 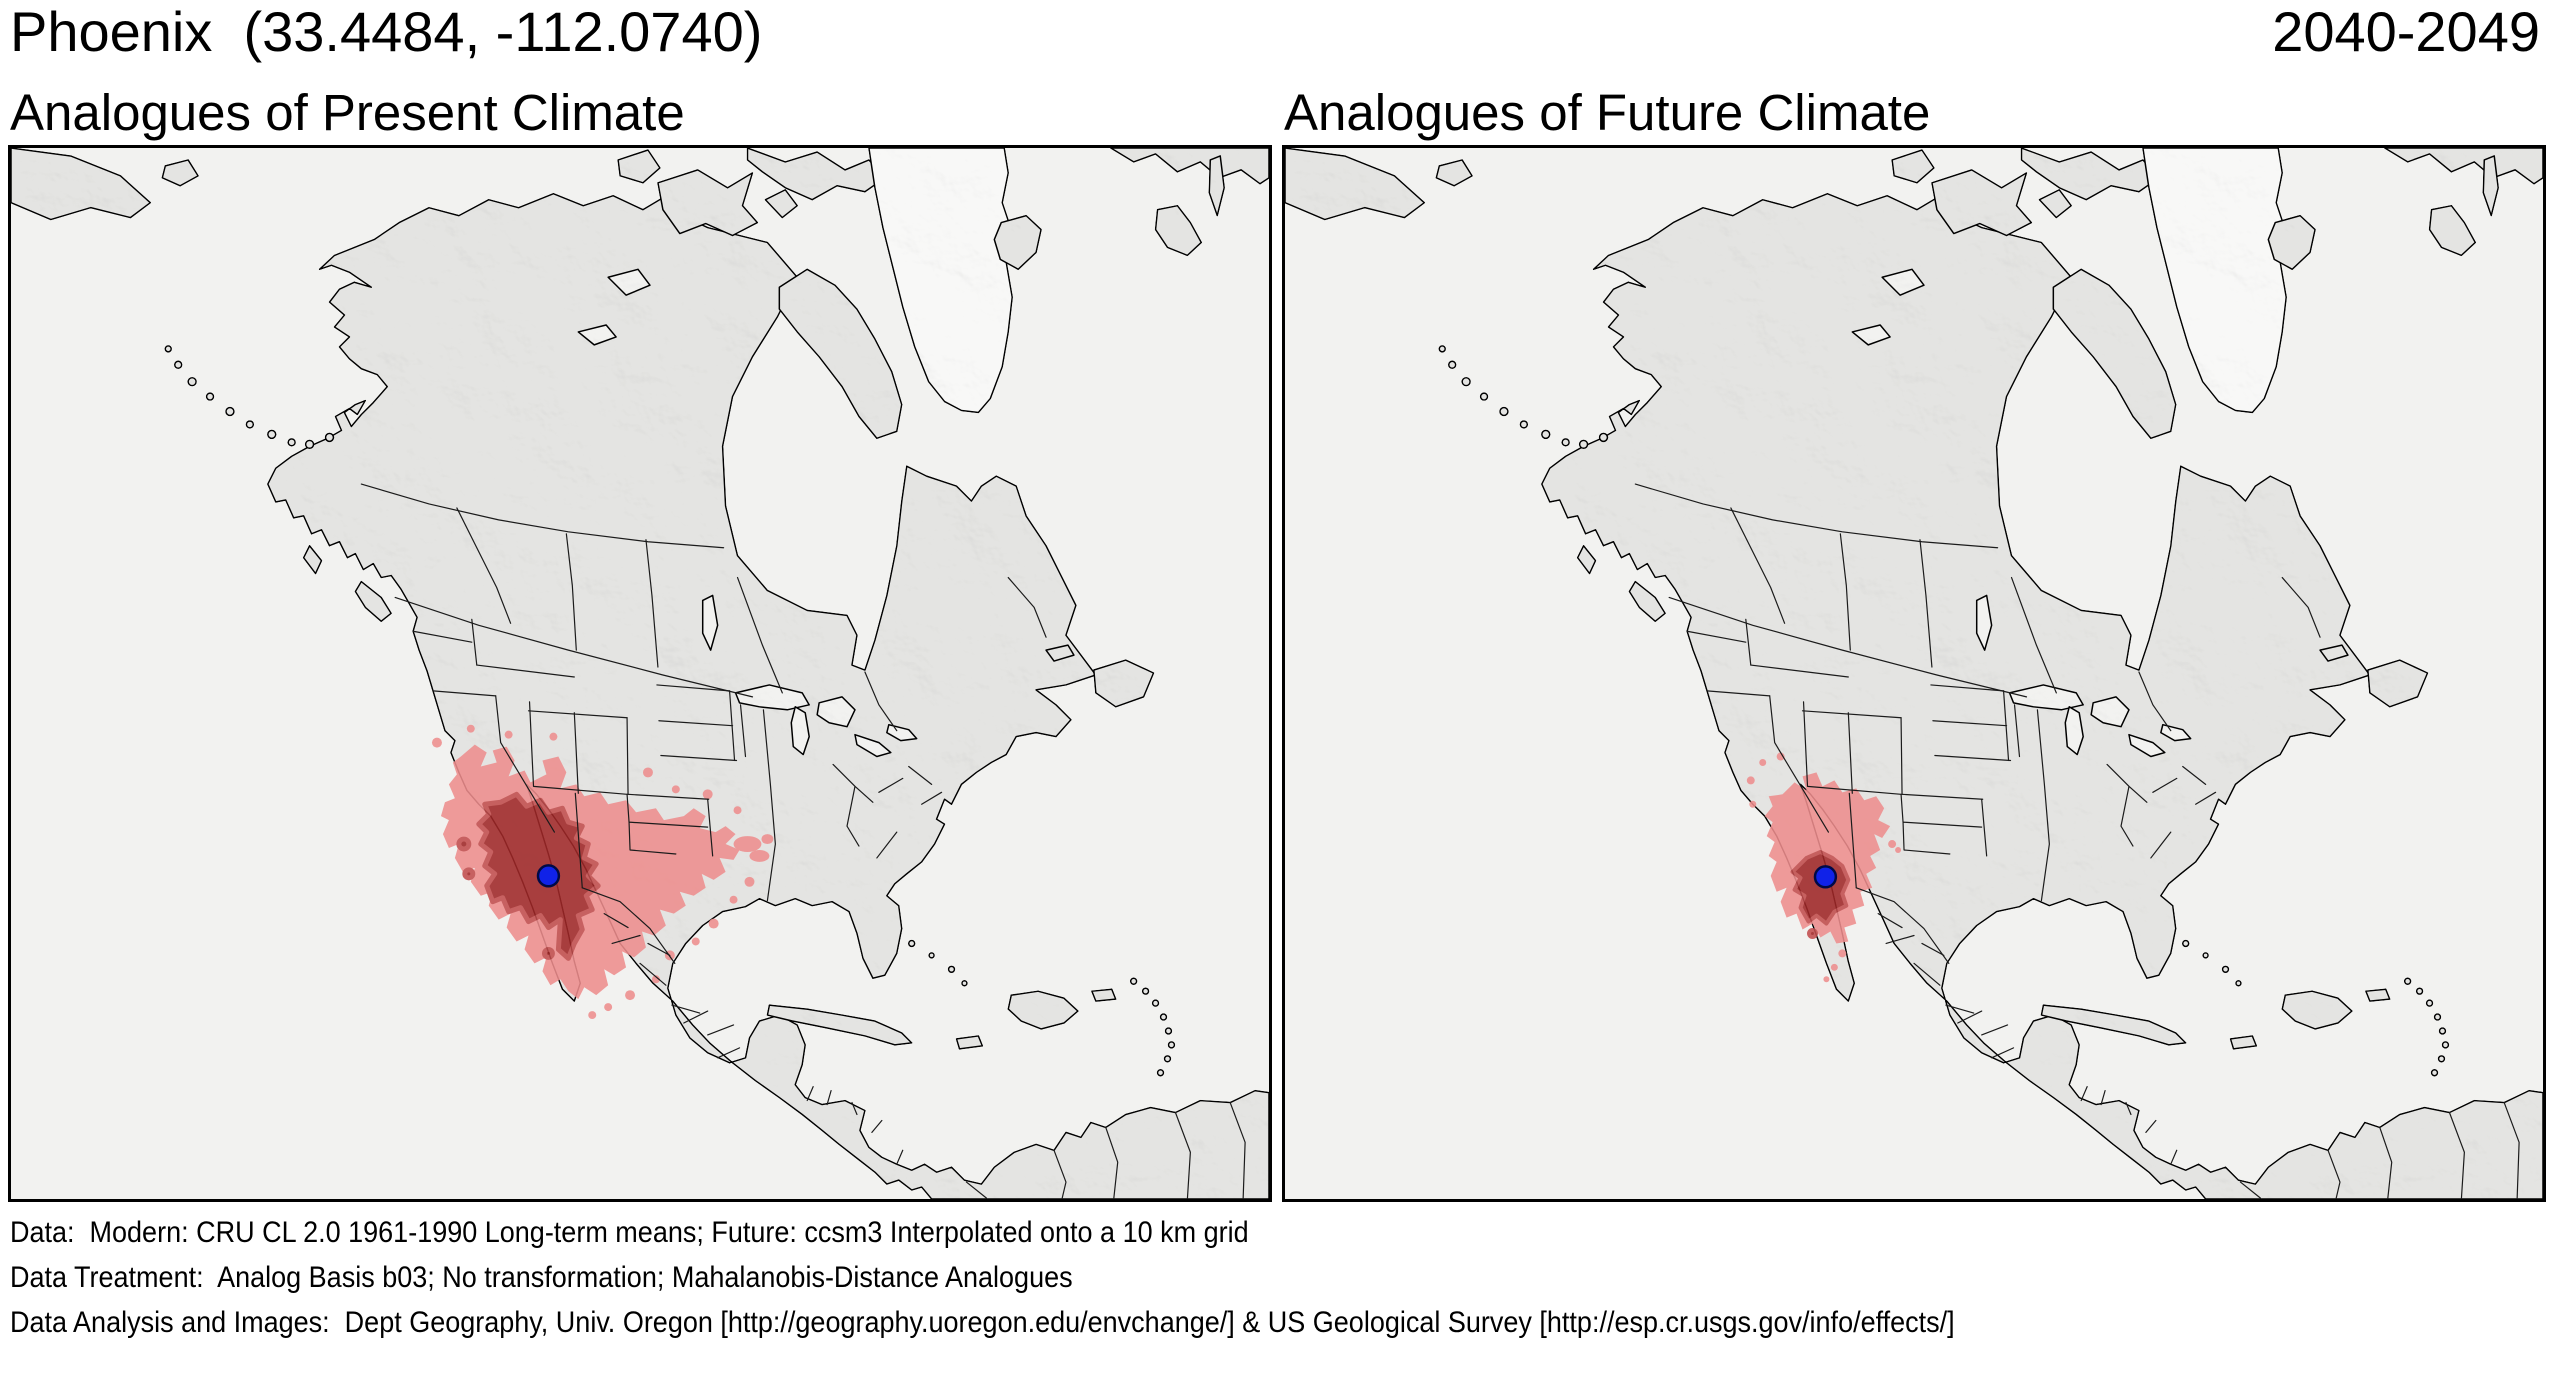 What do you see at coordinates (347, 112) in the screenshot?
I see `left-map-title: Analogues of Present Climate` at bounding box center [347, 112].